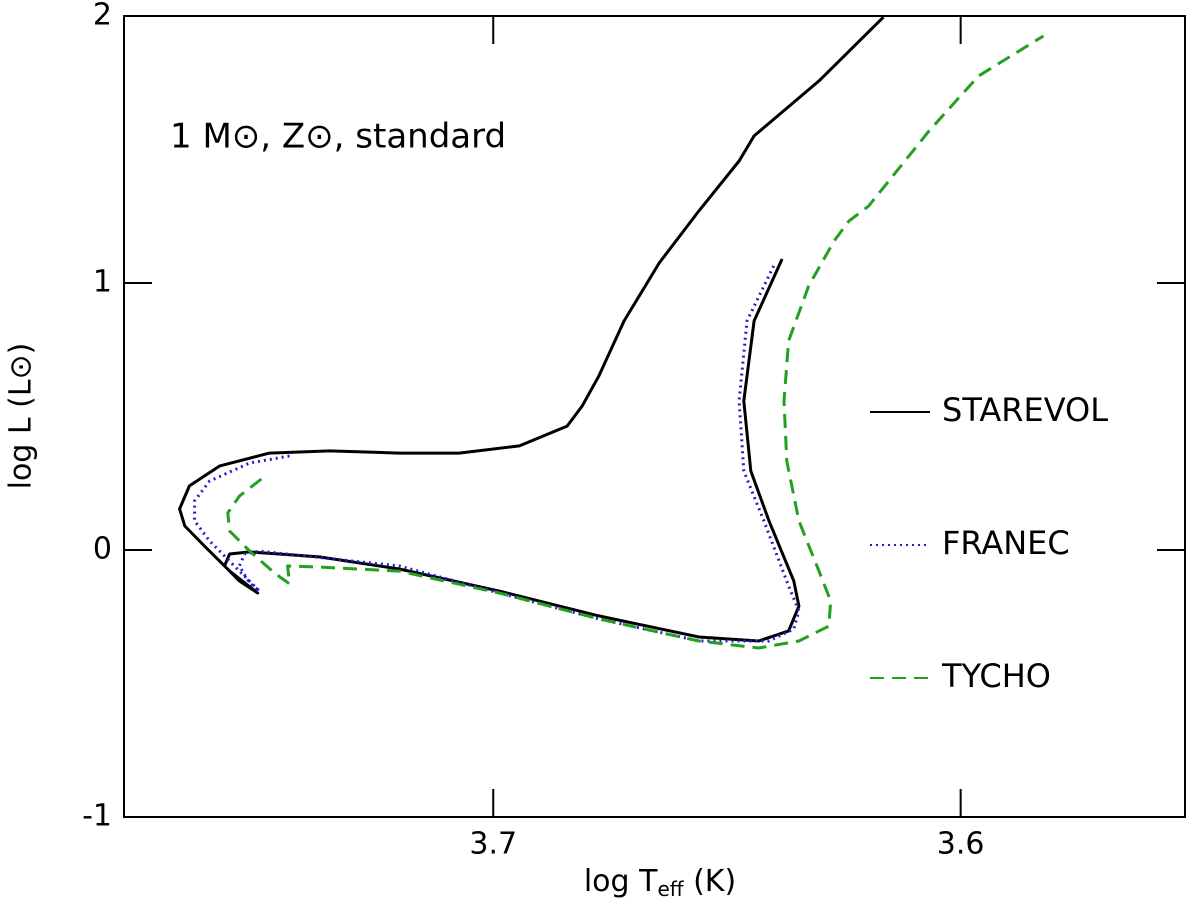 The image size is (1200, 907). Describe the element at coordinates (102, 16) in the screenshot. I see `y-tick-label: 2` at that location.